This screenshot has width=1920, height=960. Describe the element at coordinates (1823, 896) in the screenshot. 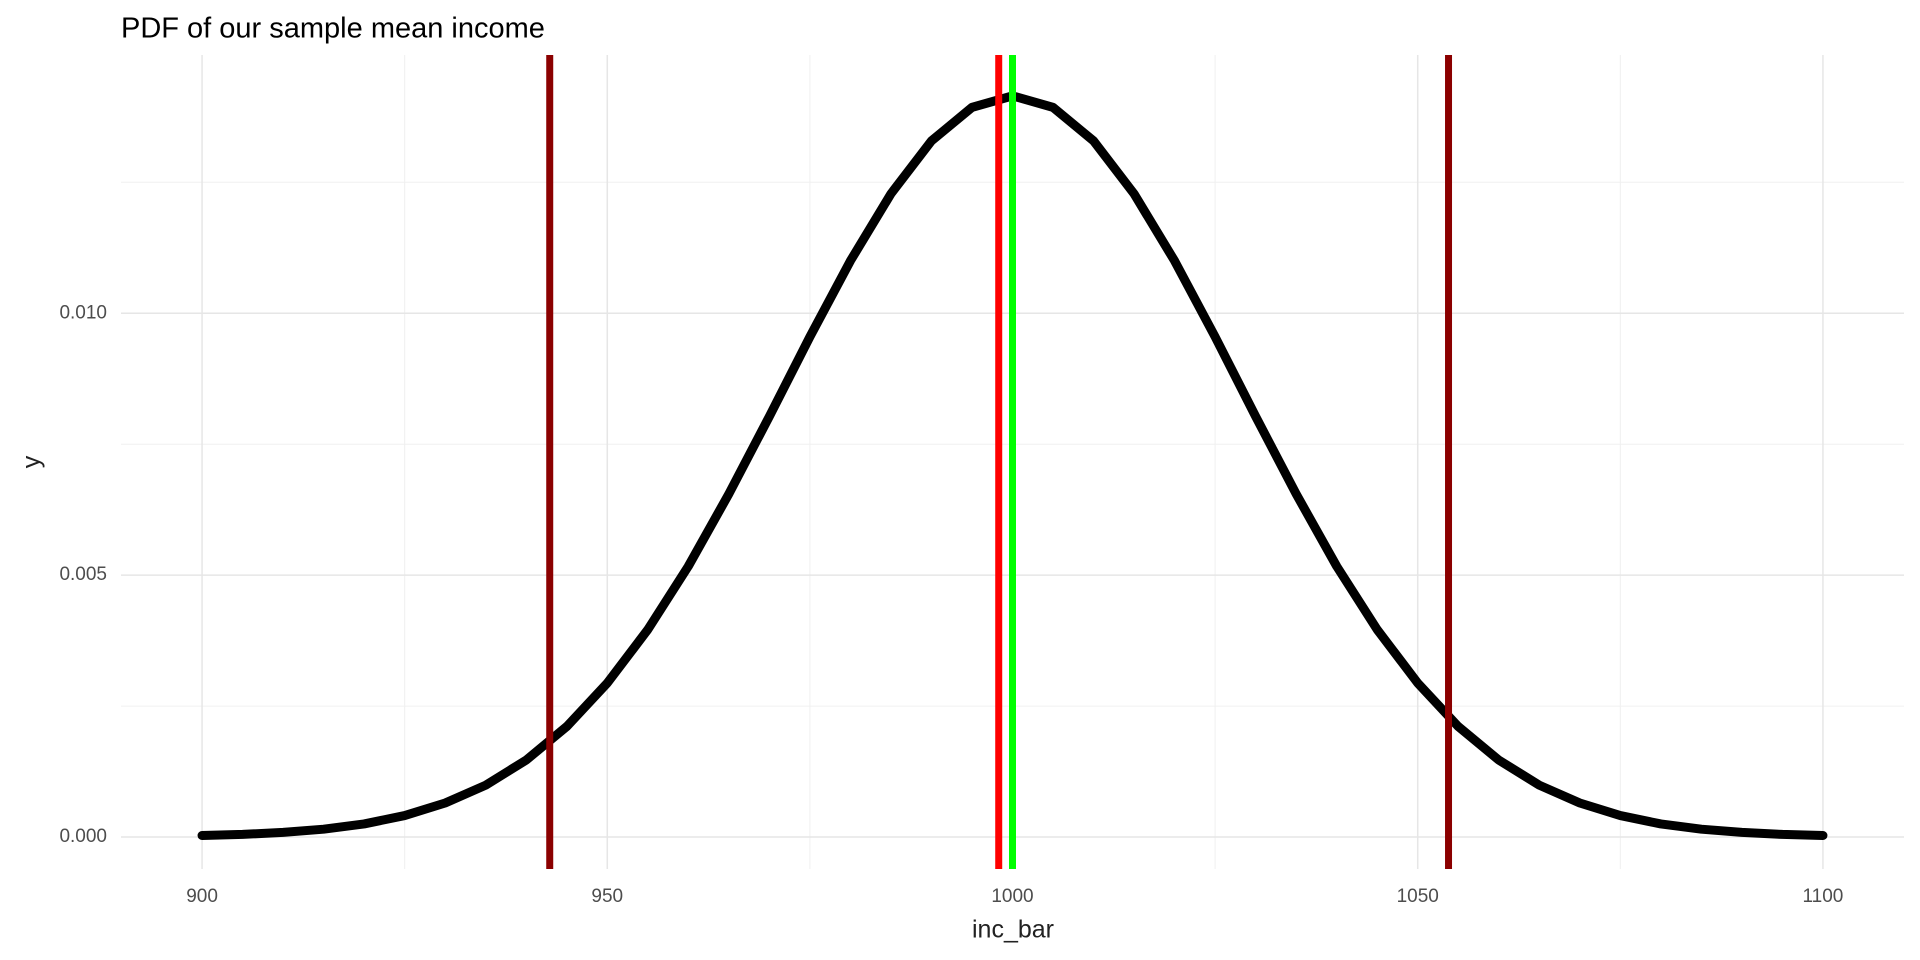

I see `x-tick-label: 1100` at that location.